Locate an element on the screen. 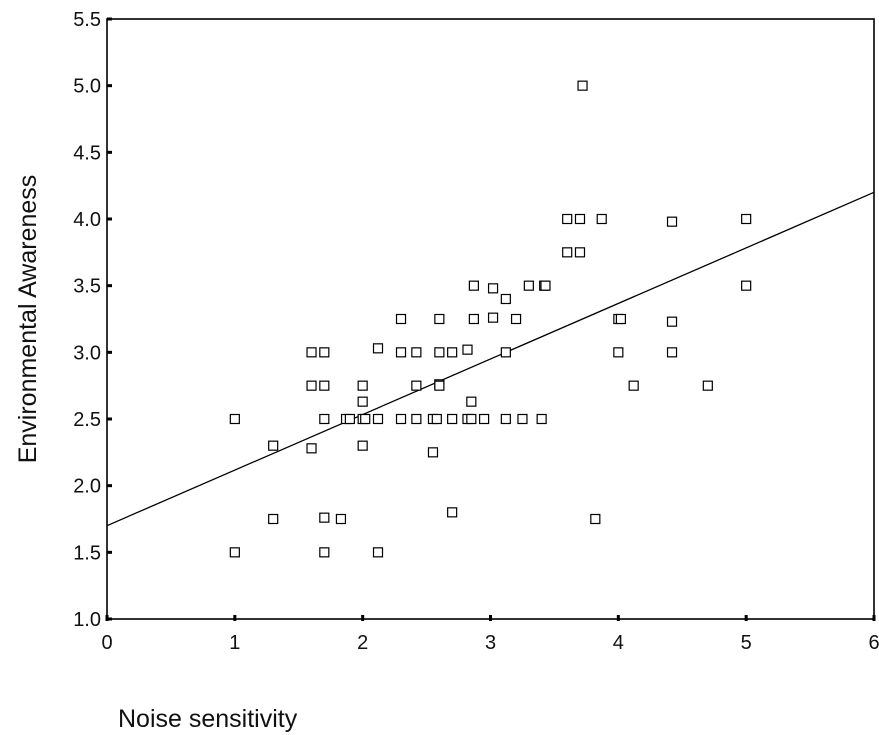 The height and width of the screenshot is (735, 879). y-tick-label: 2.5 is located at coordinates (87, 420).